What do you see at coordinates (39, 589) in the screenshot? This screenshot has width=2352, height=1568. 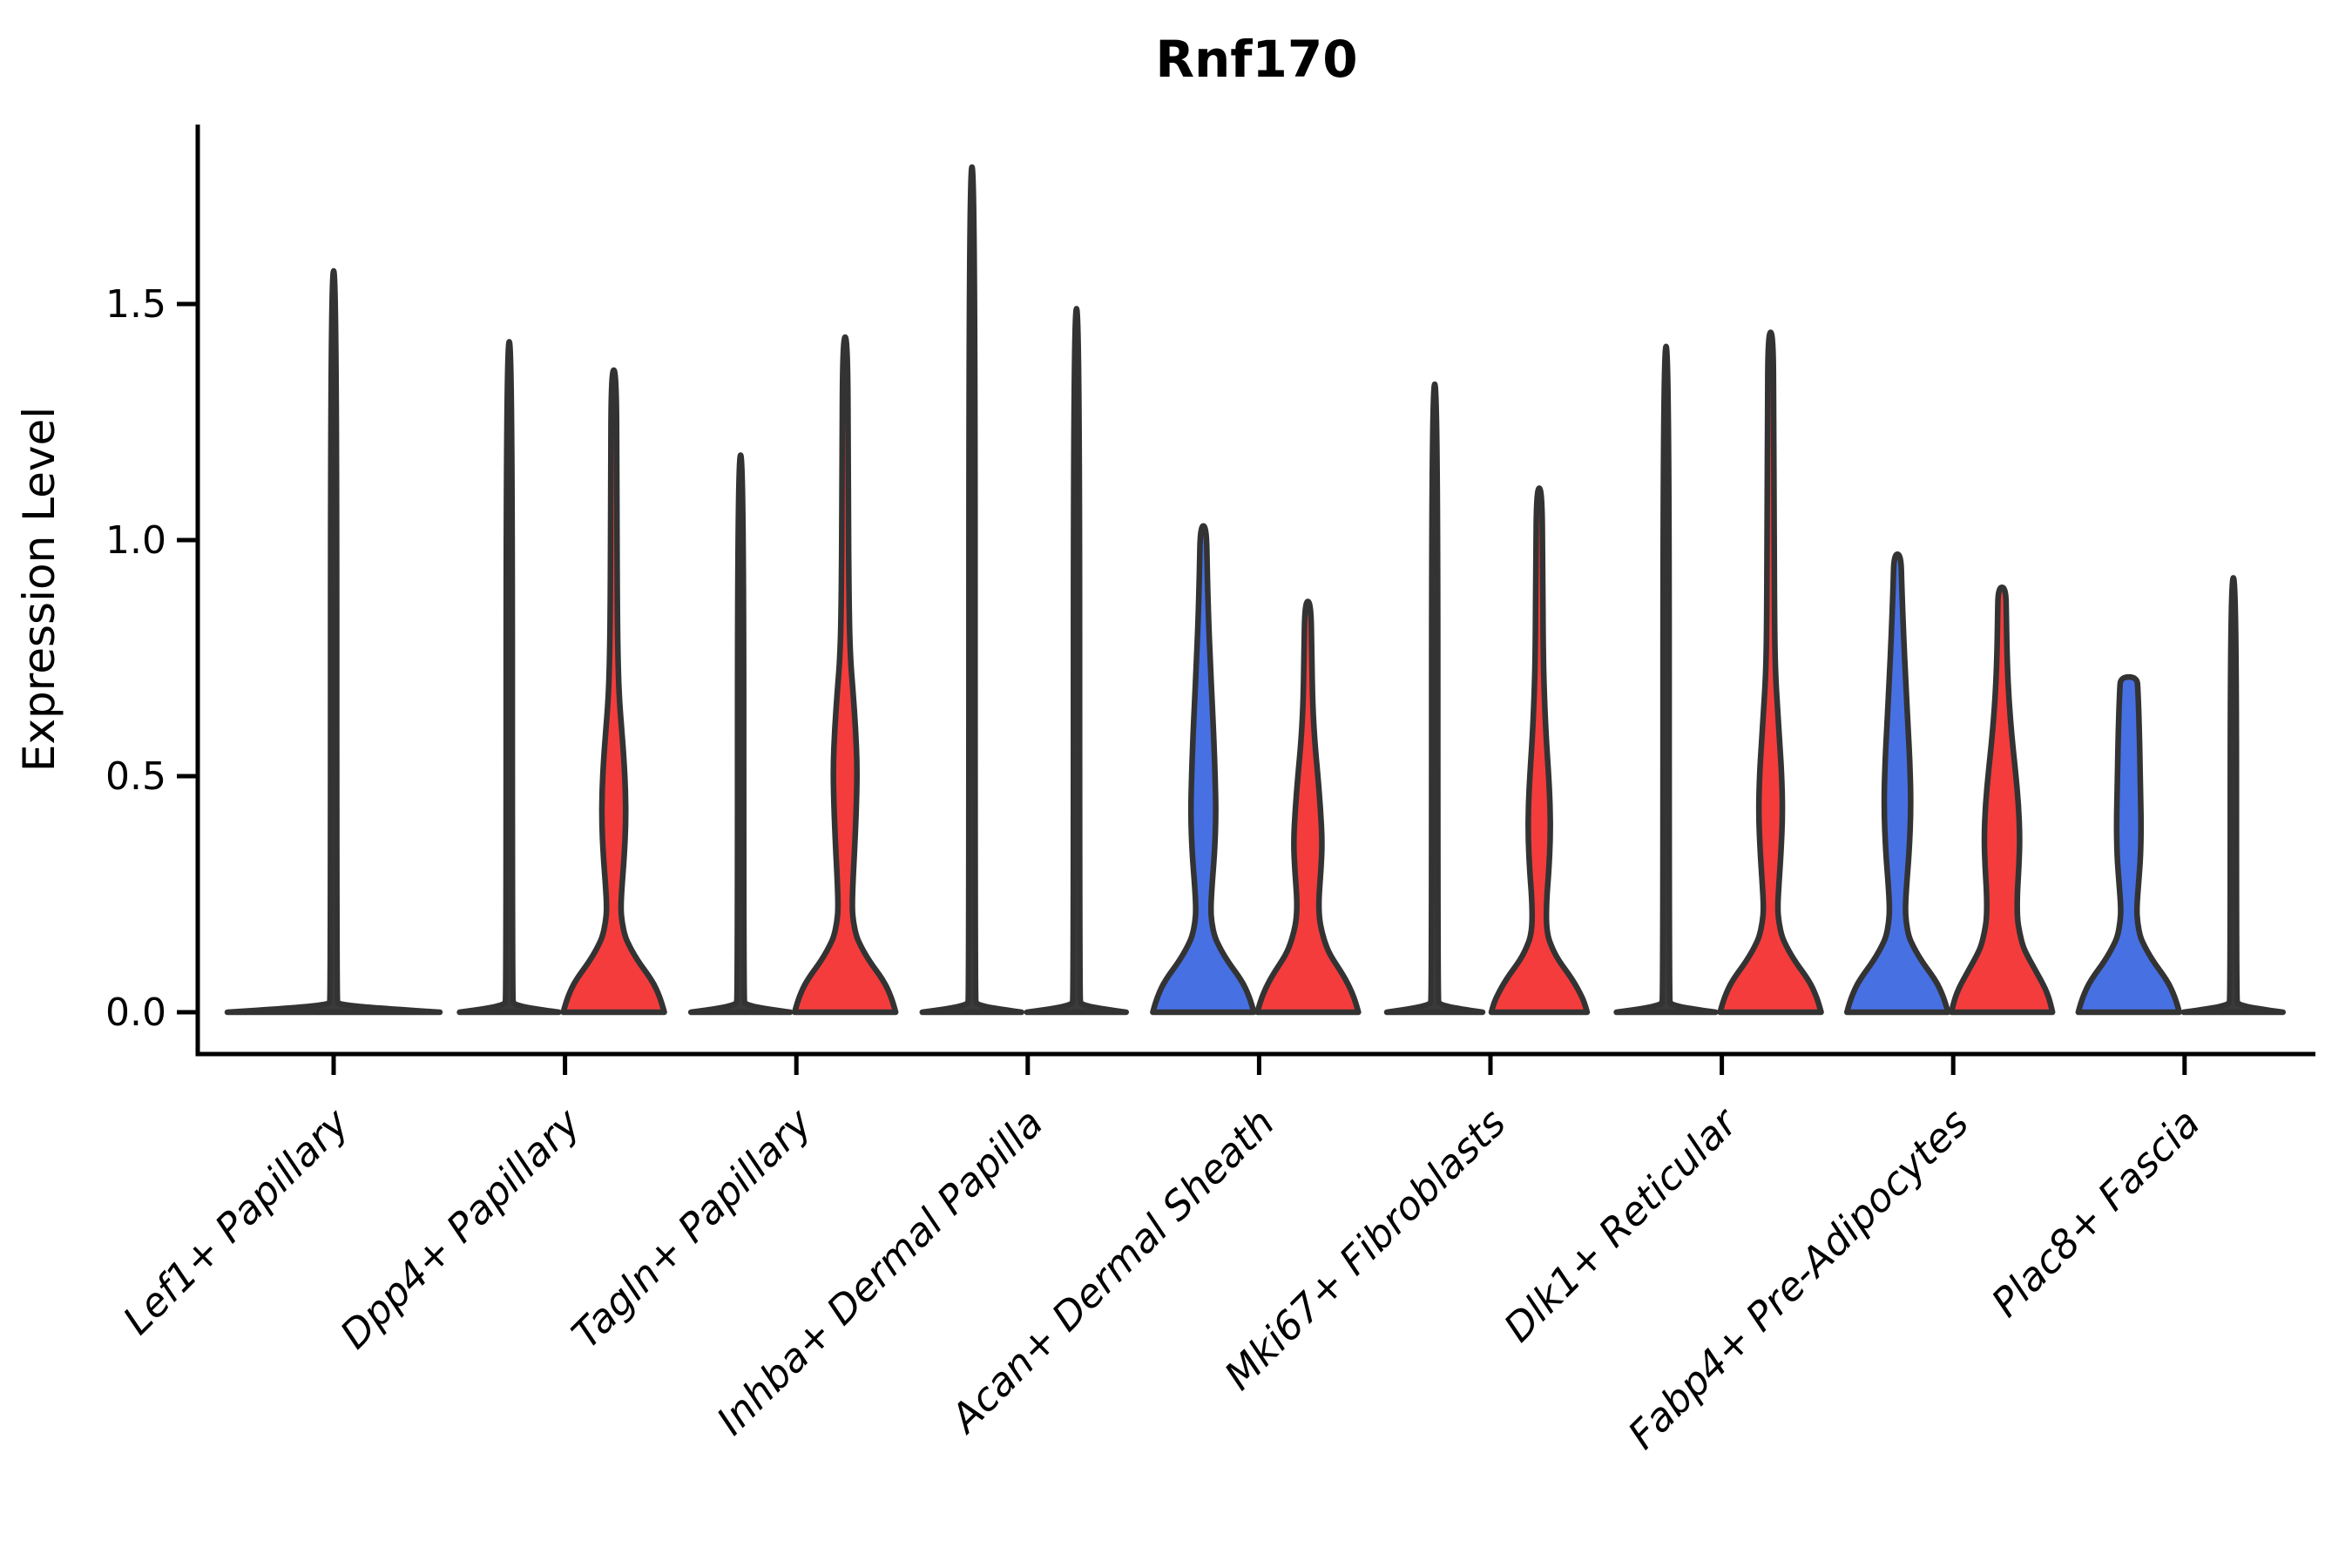 I see `y-axis-title: Expression Level` at bounding box center [39, 589].